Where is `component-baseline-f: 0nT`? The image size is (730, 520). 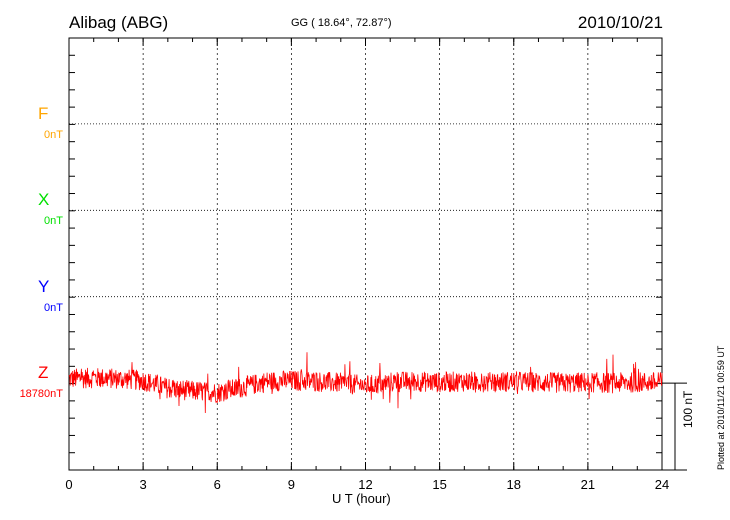 component-baseline-f: 0nT is located at coordinates (53, 134).